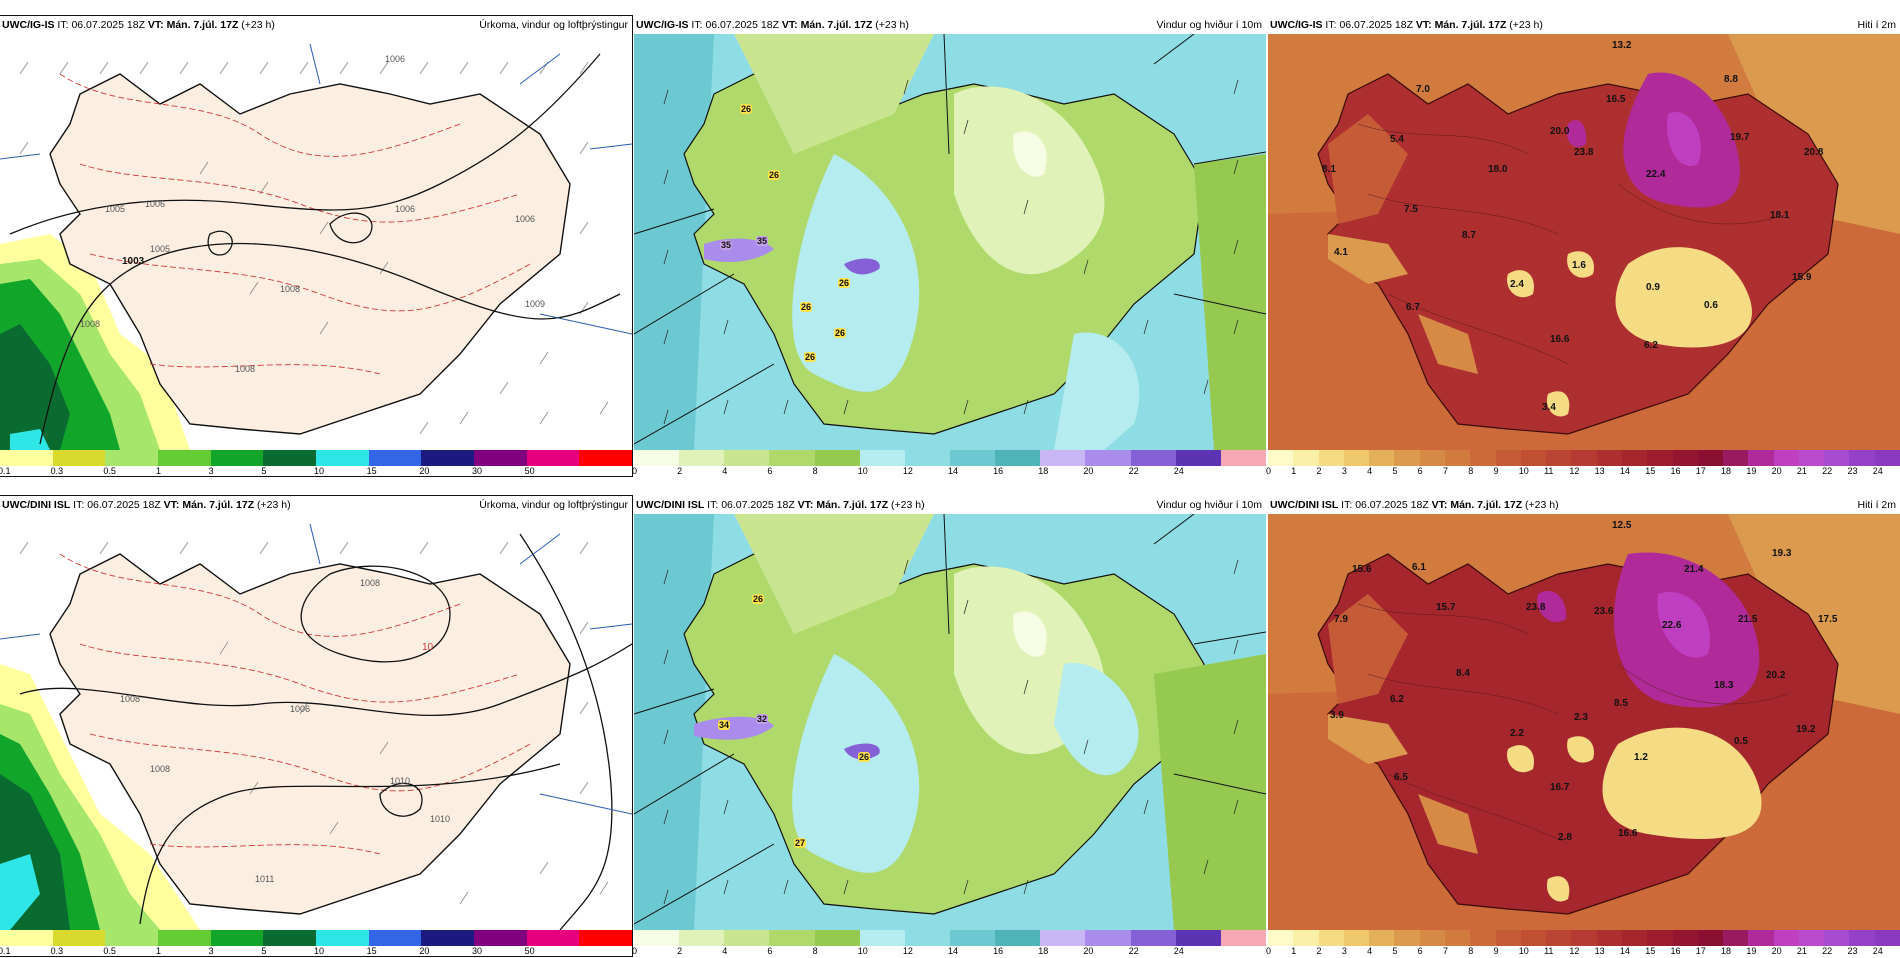 This screenshot has height=958, width=1900. I want to click on colorbar-tick-label: 21, so click(1801, 471).